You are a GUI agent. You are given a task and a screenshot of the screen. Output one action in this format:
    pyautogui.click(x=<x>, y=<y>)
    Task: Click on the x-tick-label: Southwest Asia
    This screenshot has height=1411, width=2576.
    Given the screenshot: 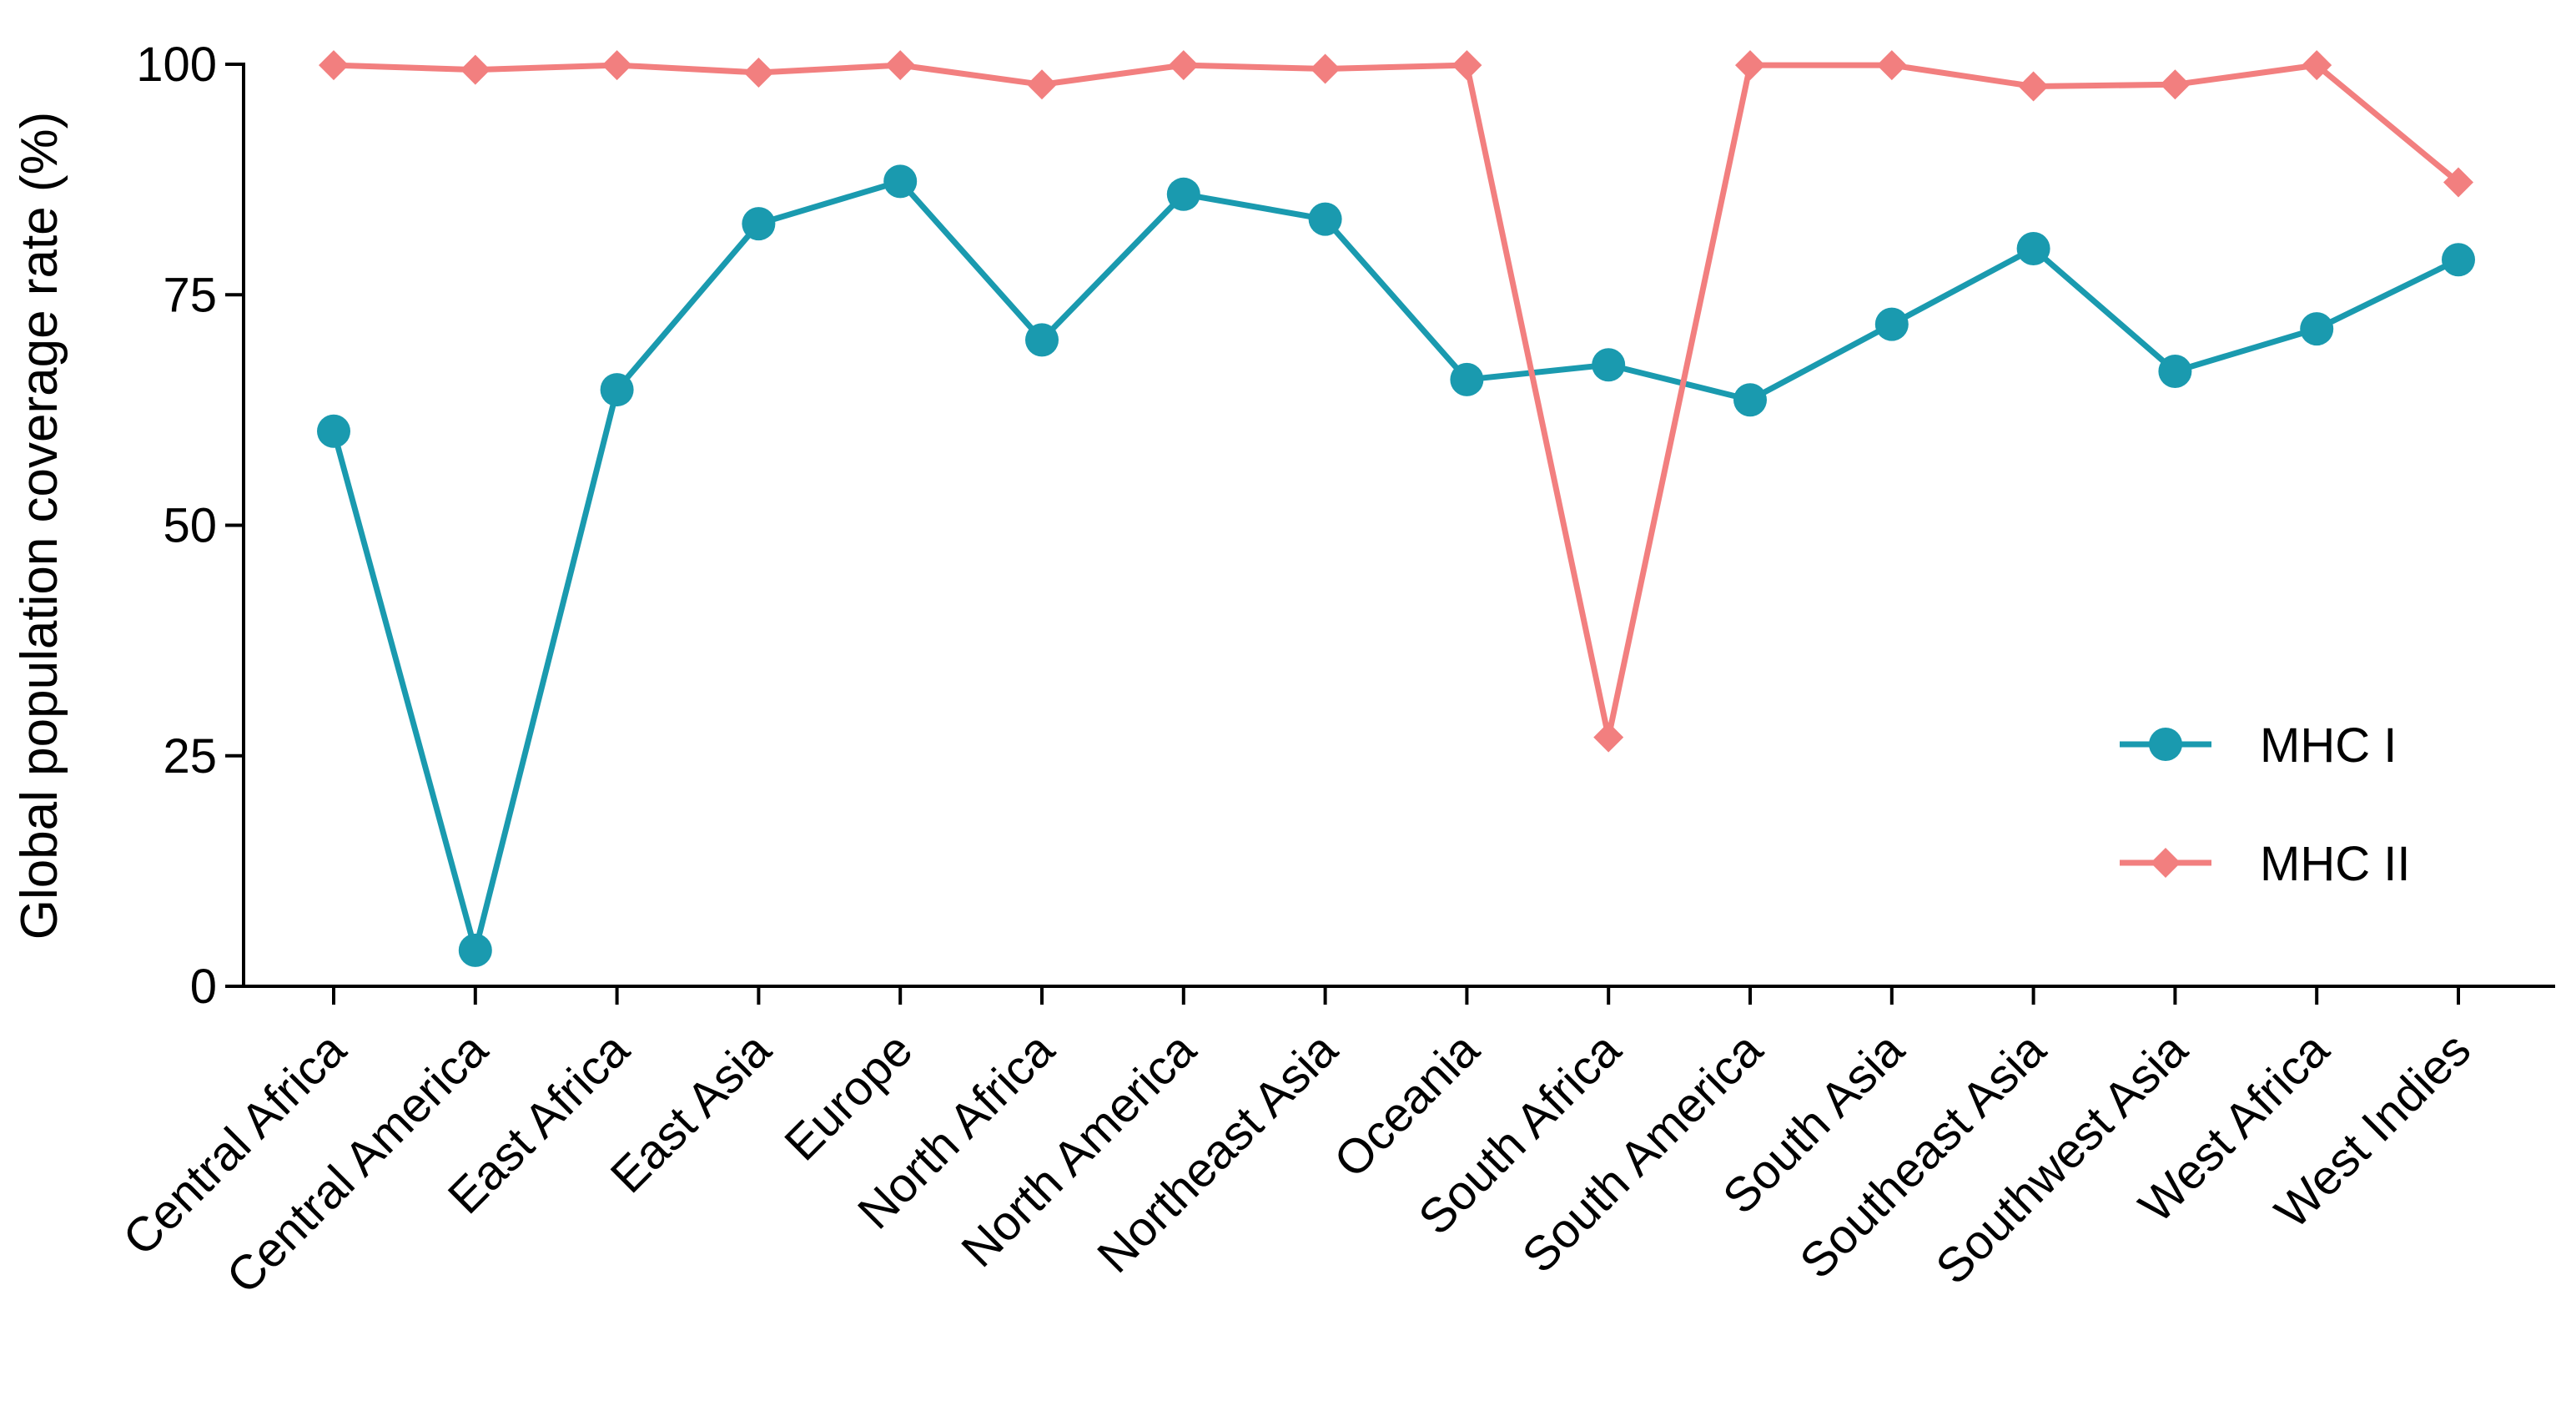 What is the action you would take?
    pyautogui.click(x=2061, y=1158)
    